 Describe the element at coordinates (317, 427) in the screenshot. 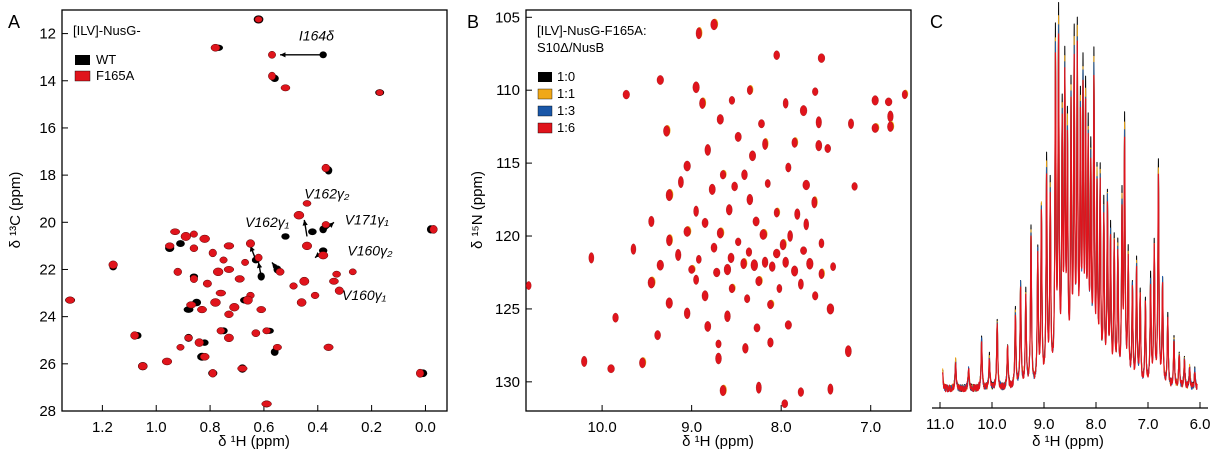

I see `panel-a-x-tick-label: 0.4` at that location.